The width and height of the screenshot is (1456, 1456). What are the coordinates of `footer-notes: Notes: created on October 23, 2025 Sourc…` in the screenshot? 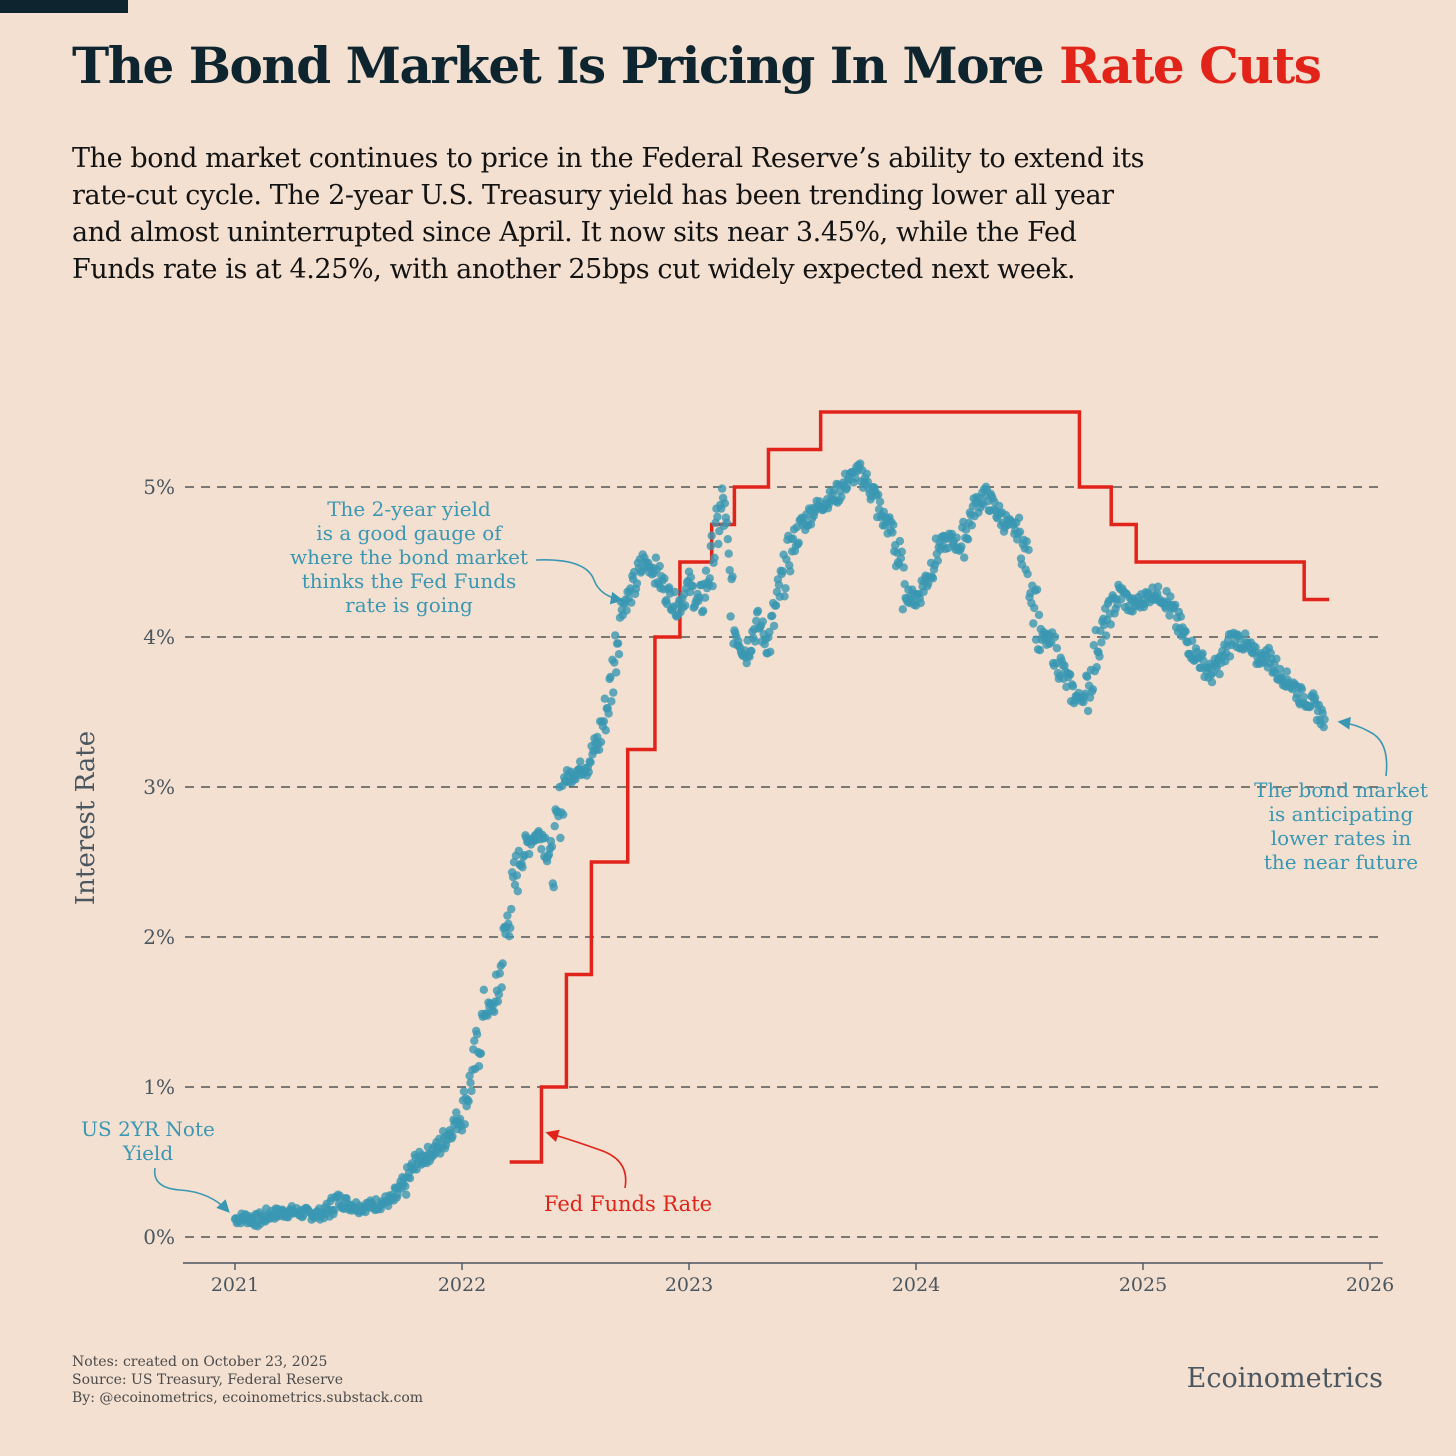 It's located at (247, 1380).